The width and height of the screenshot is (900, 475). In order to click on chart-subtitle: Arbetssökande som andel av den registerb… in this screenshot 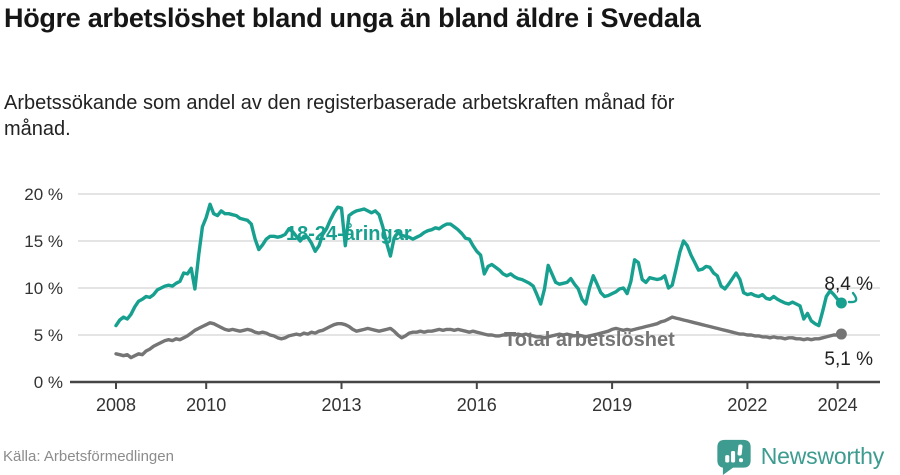, I will do `click(339, 116)`.